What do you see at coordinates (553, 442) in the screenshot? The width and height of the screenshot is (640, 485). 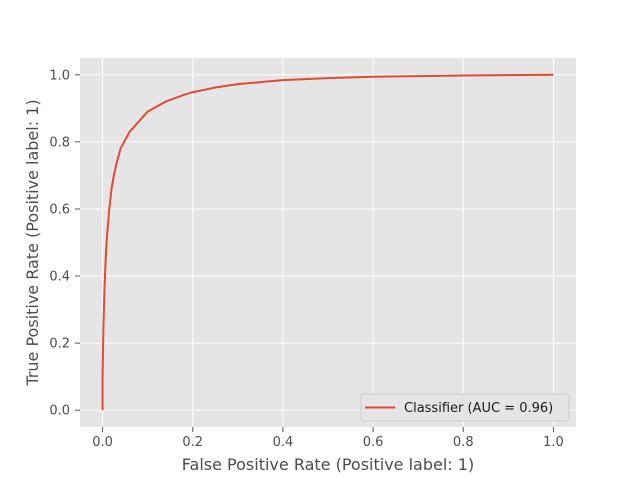 I see `x-tick-label: 1.0` at bounding box center [553, 442].